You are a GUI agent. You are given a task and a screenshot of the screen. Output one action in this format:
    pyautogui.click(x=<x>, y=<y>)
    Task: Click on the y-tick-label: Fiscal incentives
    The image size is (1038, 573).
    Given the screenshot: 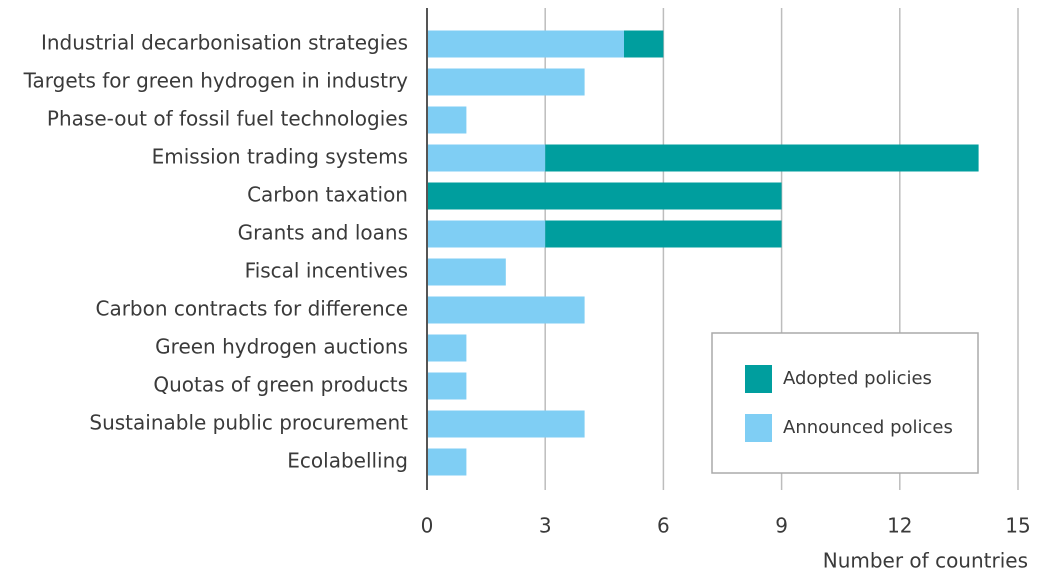 What is the action you would take?
    pyautogui.click(x=326, y=271)
    